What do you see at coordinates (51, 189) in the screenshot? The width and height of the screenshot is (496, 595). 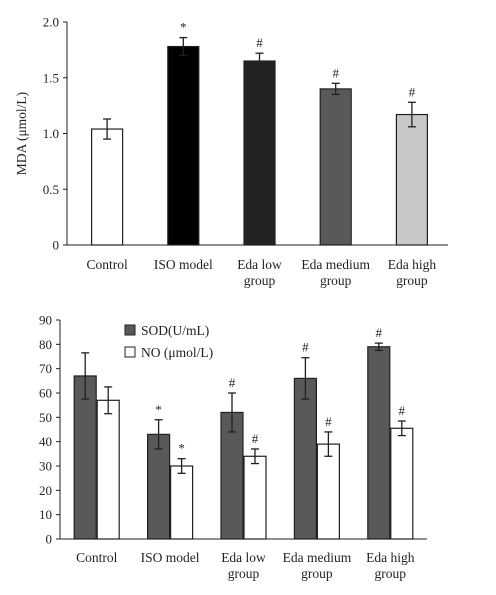 I see `y-tick-label: 0.5` at bounding box center [51, 189].